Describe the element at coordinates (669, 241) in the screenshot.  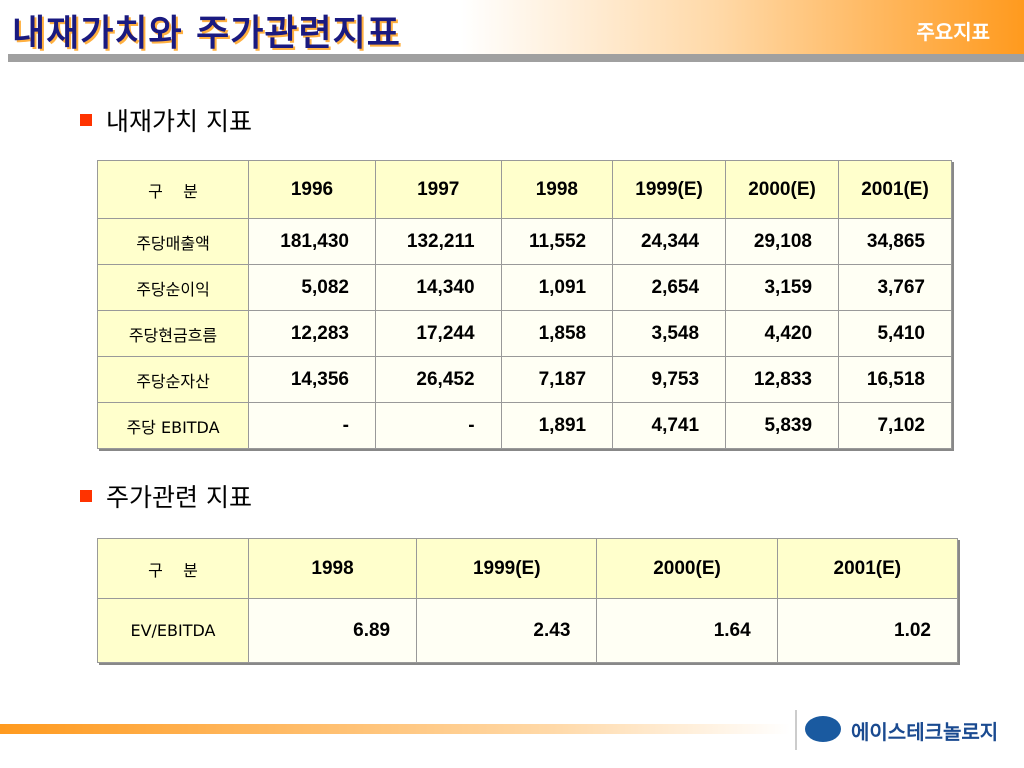
I see `cell: 24,344` at that location.